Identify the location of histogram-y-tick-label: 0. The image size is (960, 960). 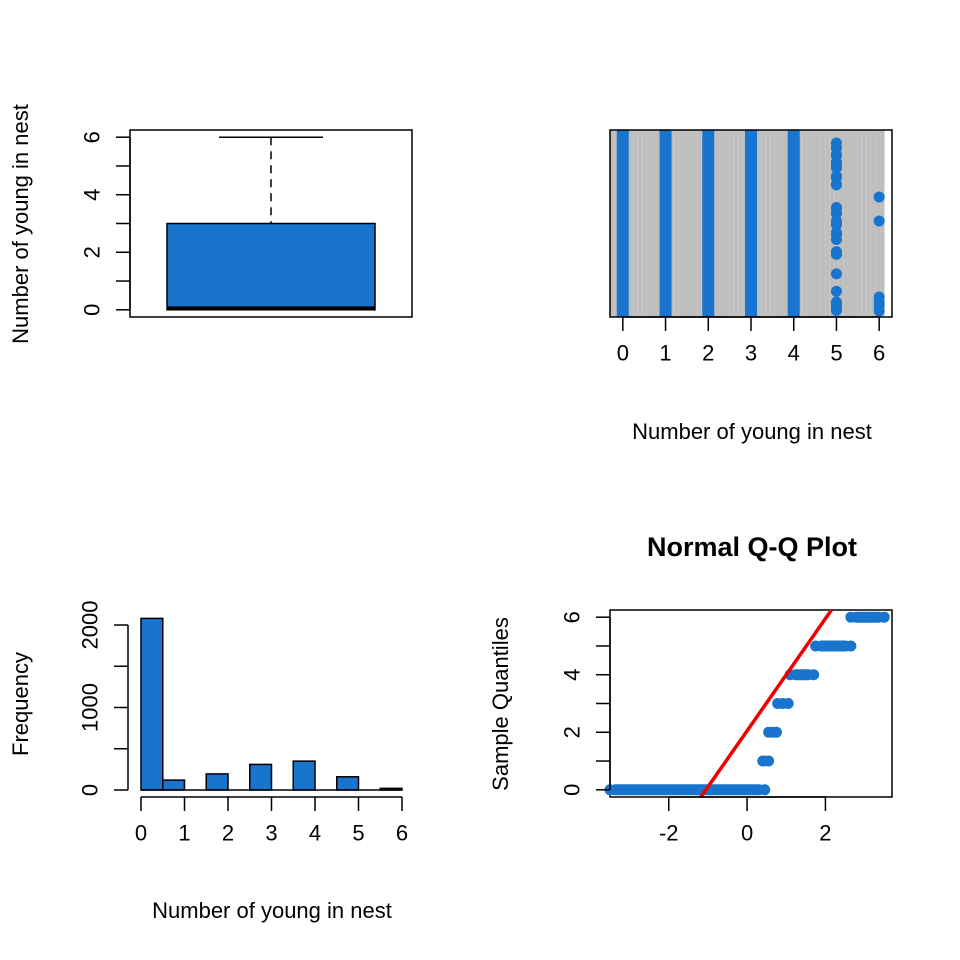
(90, 790).